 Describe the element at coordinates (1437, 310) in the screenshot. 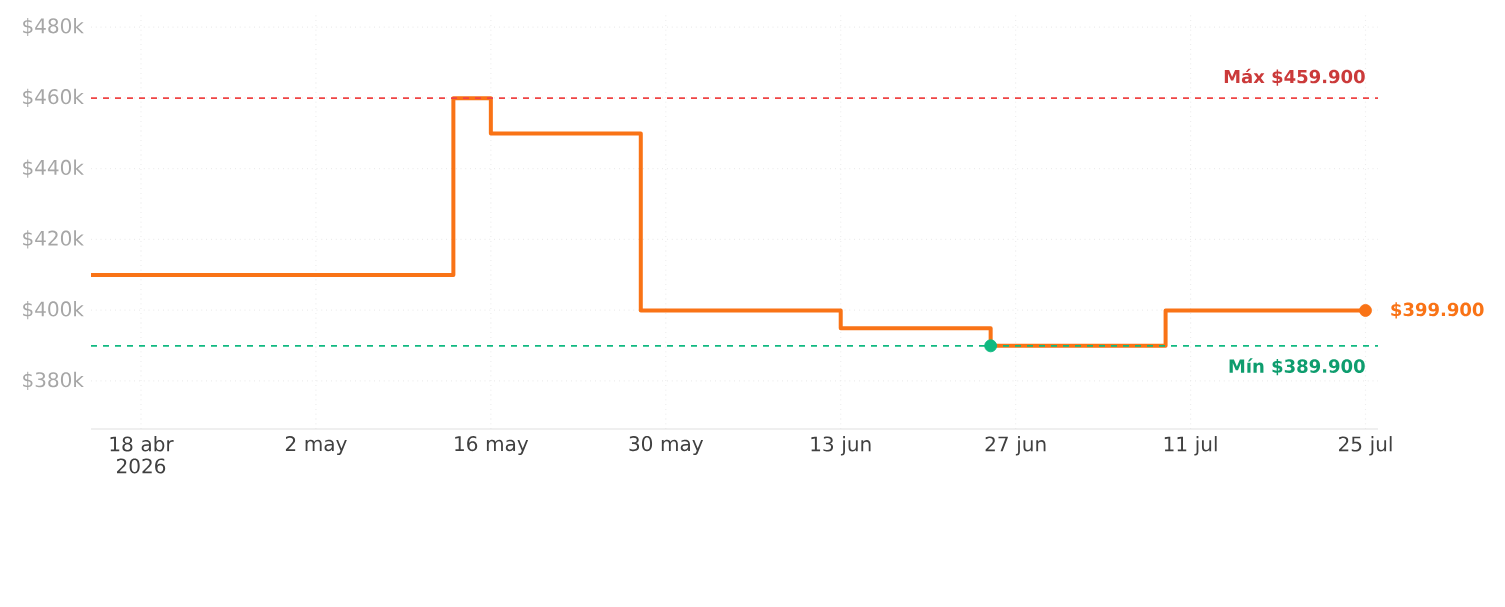

I see `annotation: $399.900` at that location.